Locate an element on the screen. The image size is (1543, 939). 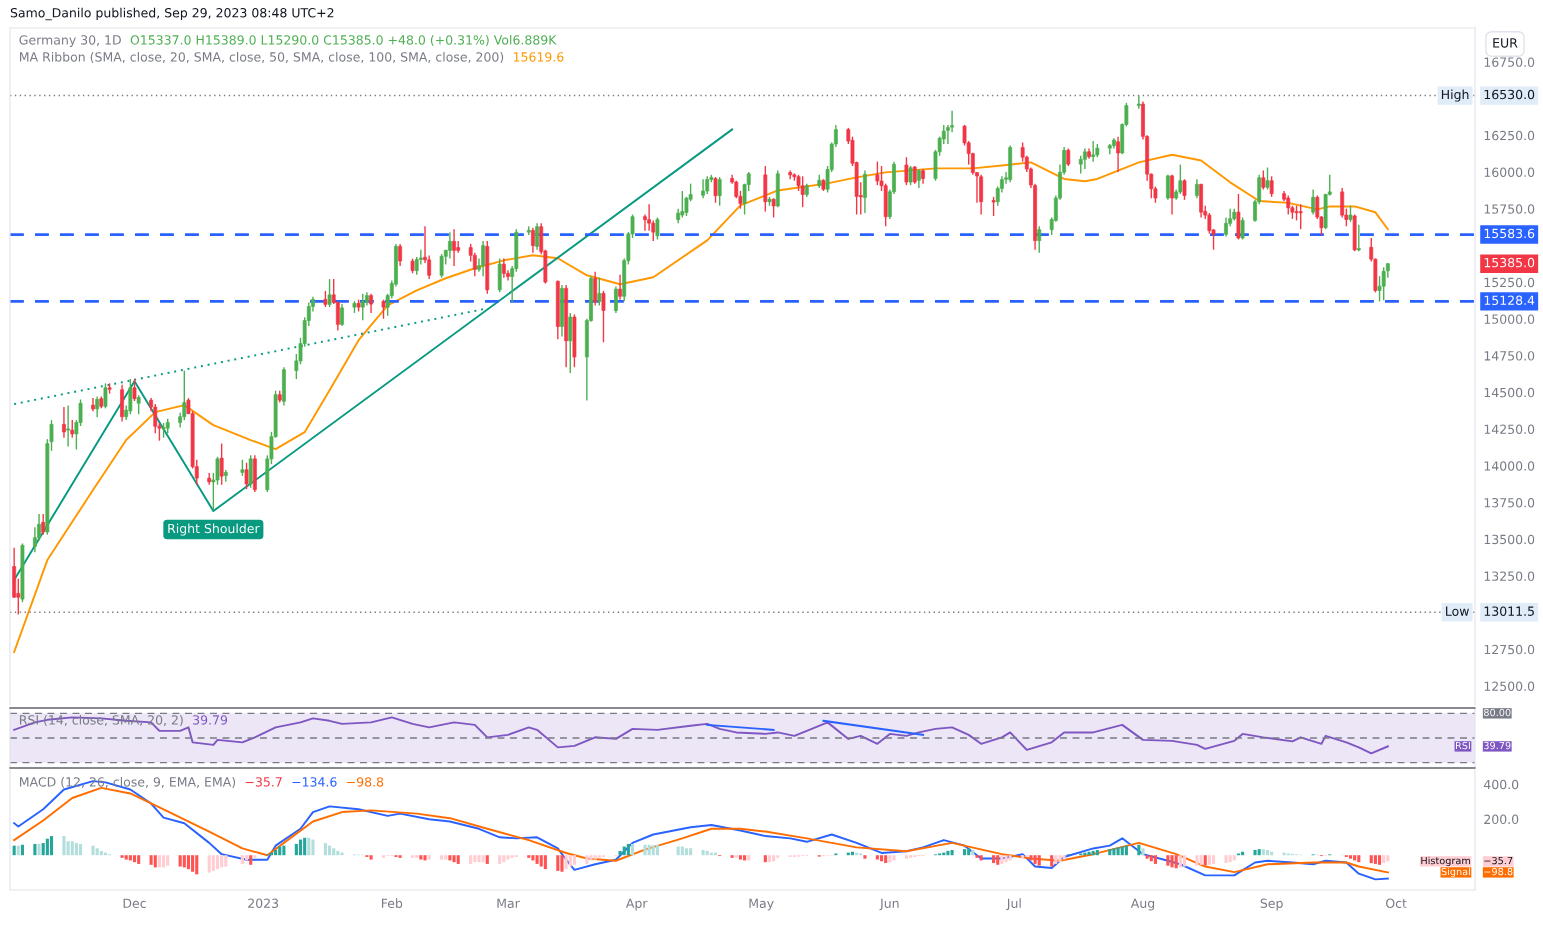
y-tick-label: 15128.4 is located at coordinates (1509, 300).